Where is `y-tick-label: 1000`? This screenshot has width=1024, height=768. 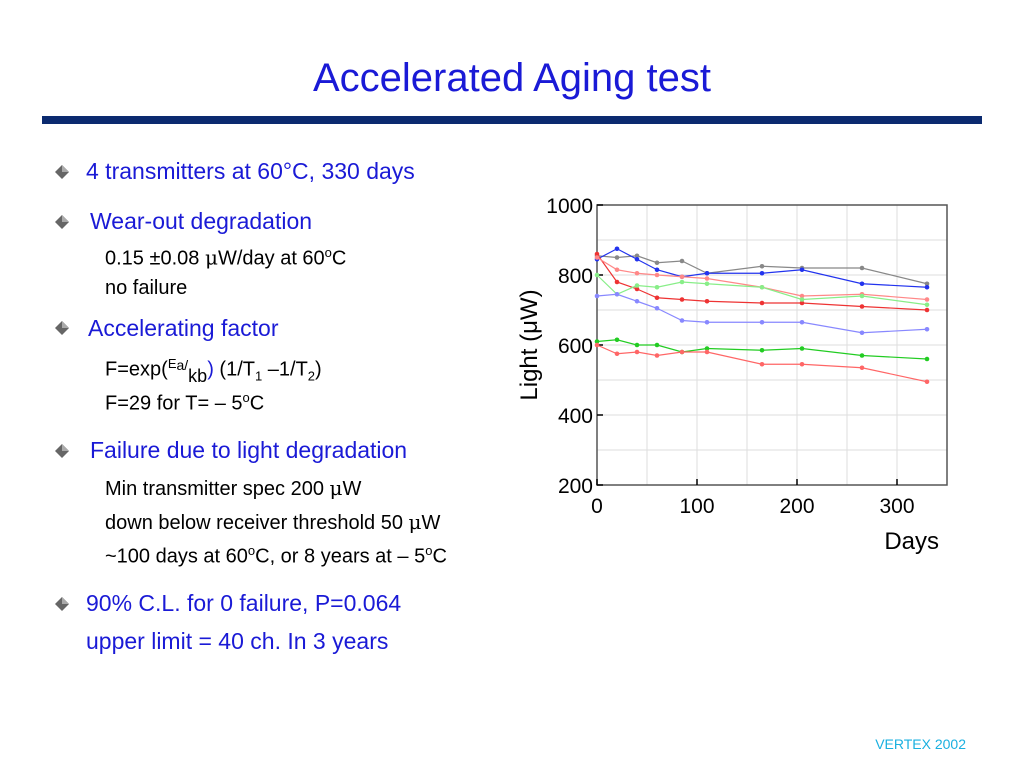
y-tick-label: 1000 is located at coordinates (569, 206).